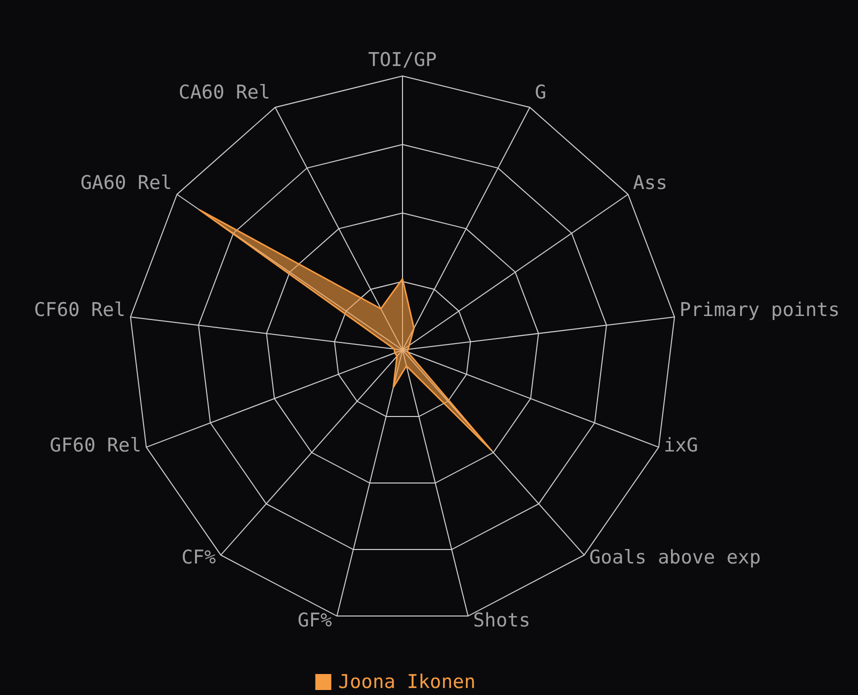 This screenshot has height=695, width=858. Describe the element at coordinates (315, 621) in the screenshot. I see `spoke-label: GF%` at that location.